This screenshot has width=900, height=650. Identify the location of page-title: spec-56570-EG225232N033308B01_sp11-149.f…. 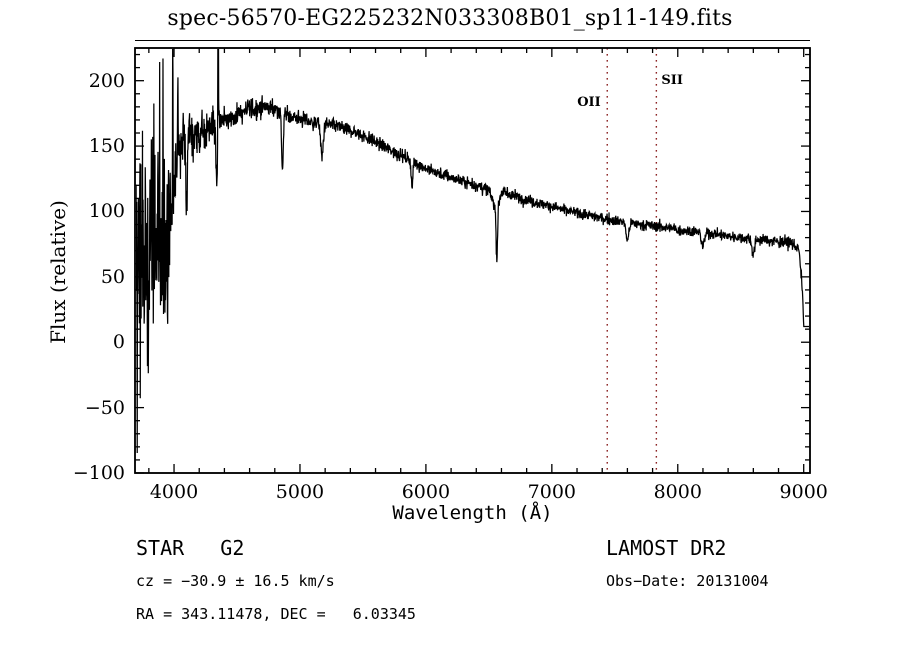
(450, 18).